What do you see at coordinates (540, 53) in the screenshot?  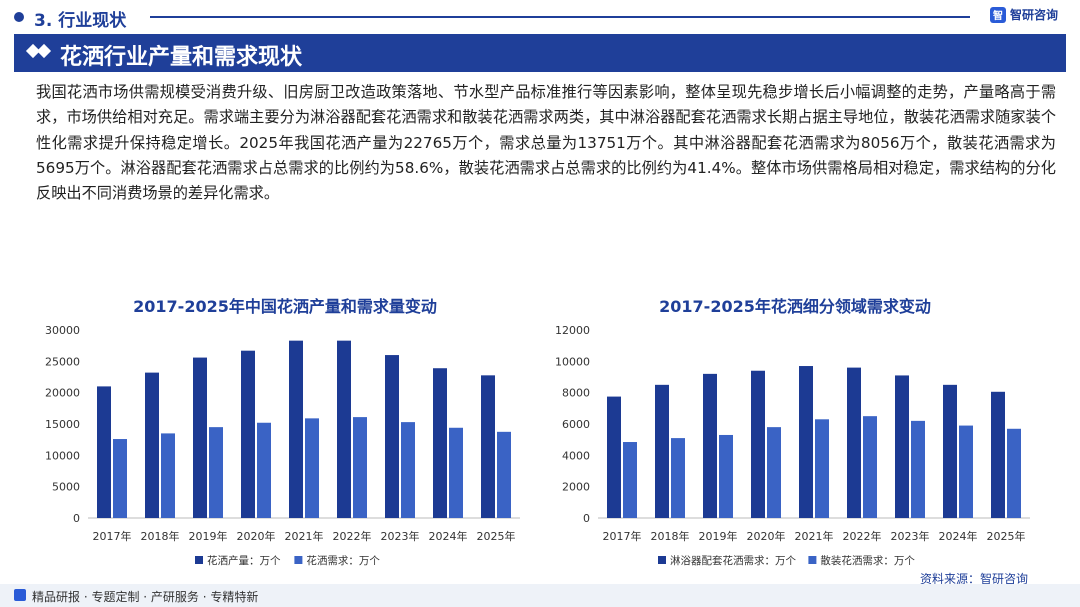 I see `title-banner: 花洒行业产量和需求现状` at bounding box center [540, 53].